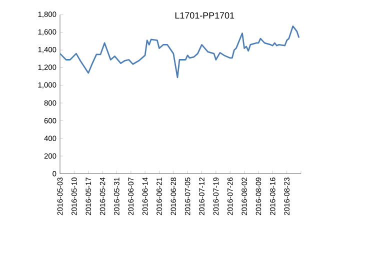 The width and height of the screenshot is (370, 264). Describe the element at coordinates (180, 51) in the screenshot. I see `line-series` at that location.